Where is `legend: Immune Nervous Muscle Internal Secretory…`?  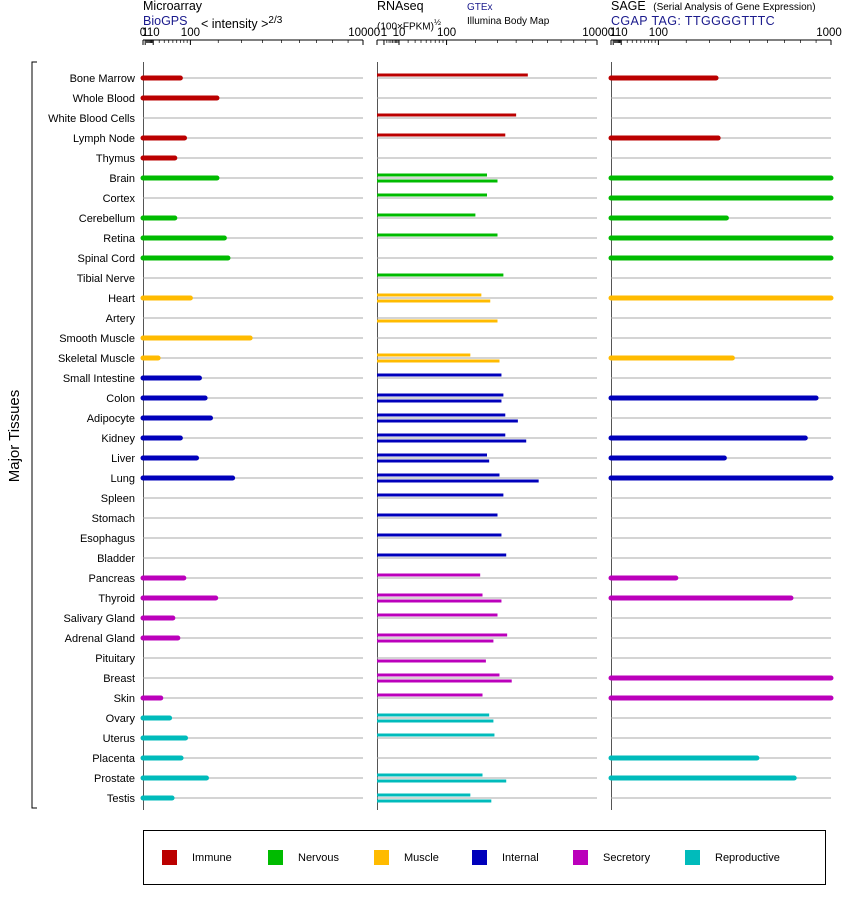
legend: Immune Nervous Muscle Internal Secretory… is located at coordinates (484, 857).